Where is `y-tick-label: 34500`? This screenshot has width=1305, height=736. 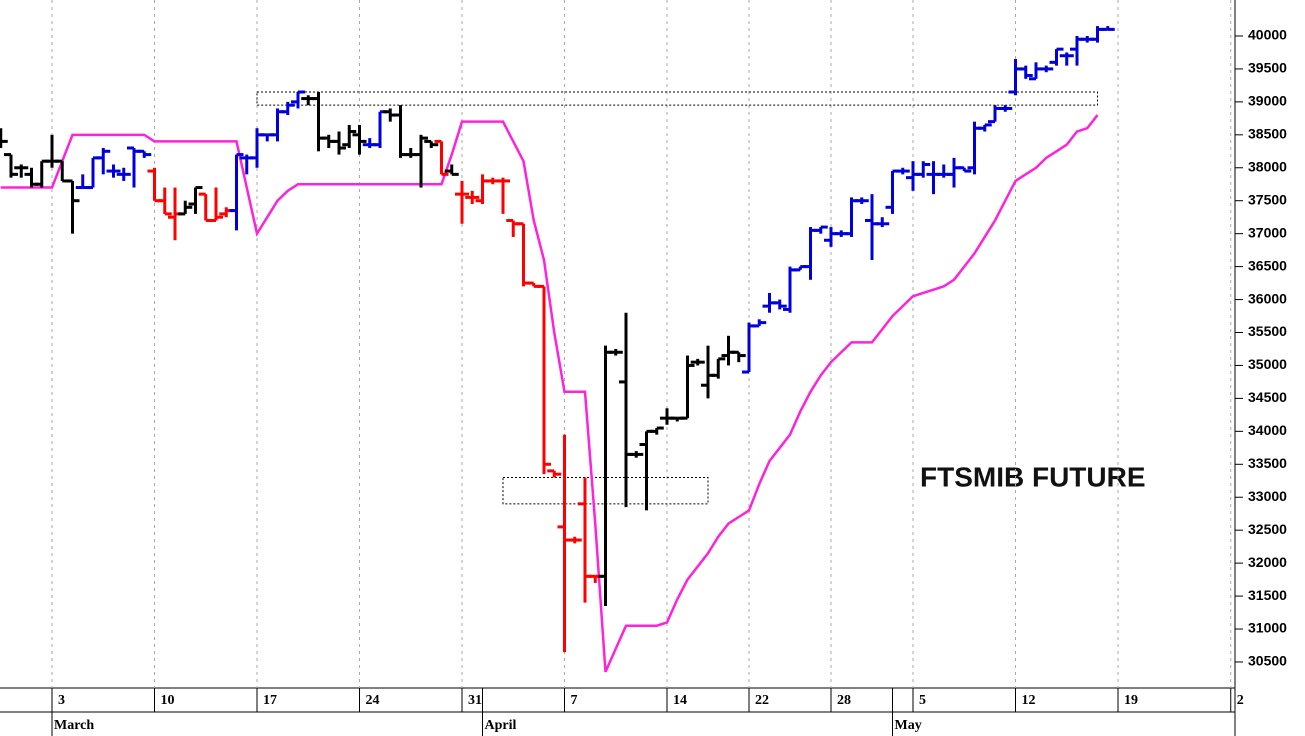 y-tick-label: 34500 is located at coordinates (1267, 397).